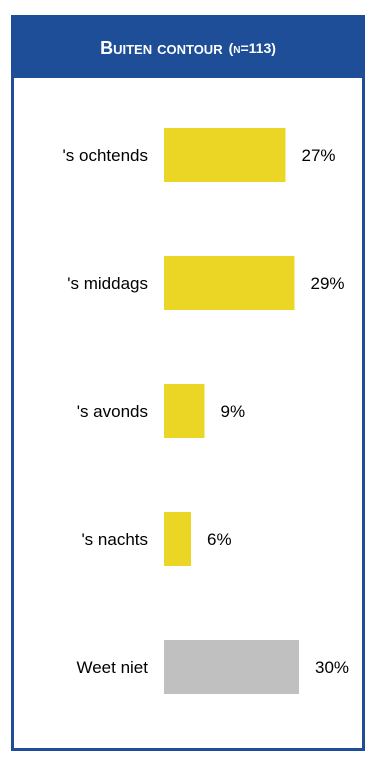 This screenshot has height=760, width=379. Describe the element at coordinates (161, 47) in the screenshot. I see `chart-title: Buiten contour` at that location.